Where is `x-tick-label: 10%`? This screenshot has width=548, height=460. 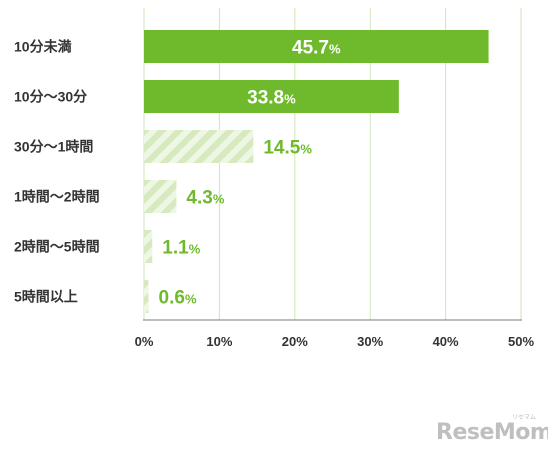 x-tick-label: 10% is located at coordinates (219, 341).